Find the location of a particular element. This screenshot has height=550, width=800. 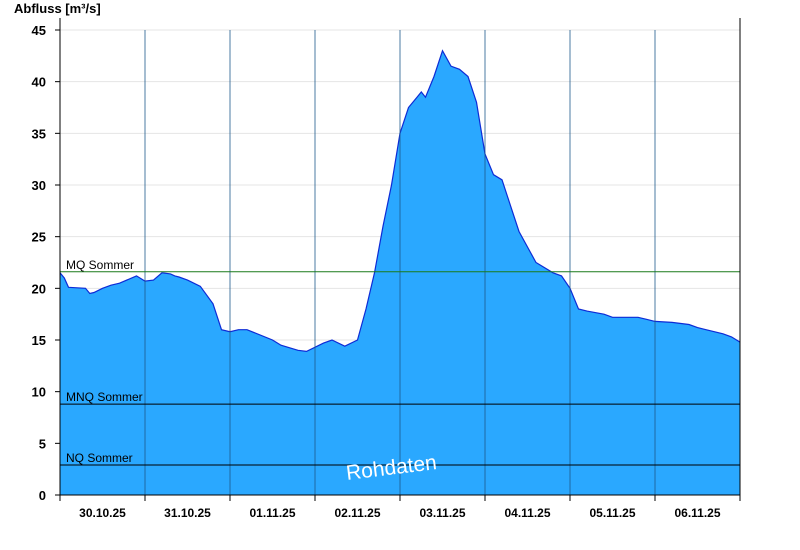

y-tick-label-7: 35 is located at coordinates (39, 133).